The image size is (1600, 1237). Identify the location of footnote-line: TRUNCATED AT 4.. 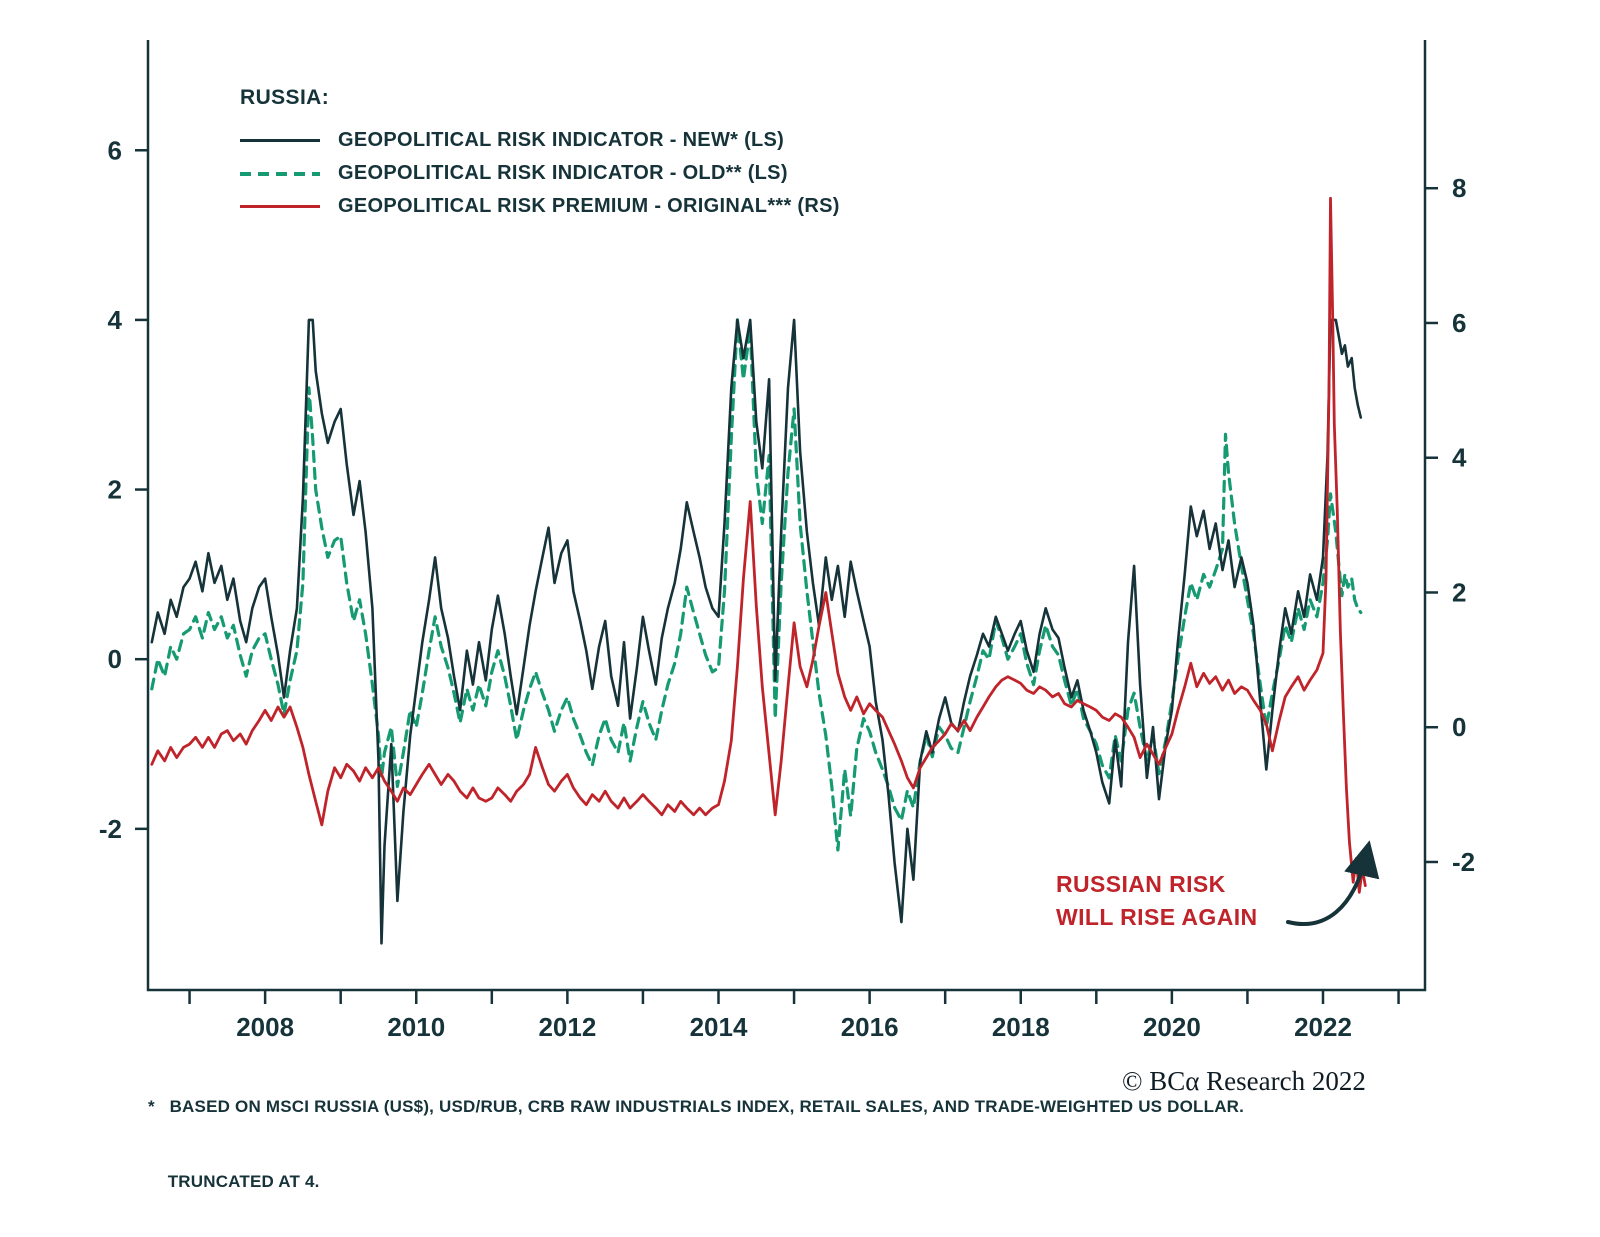
(234, 1181).